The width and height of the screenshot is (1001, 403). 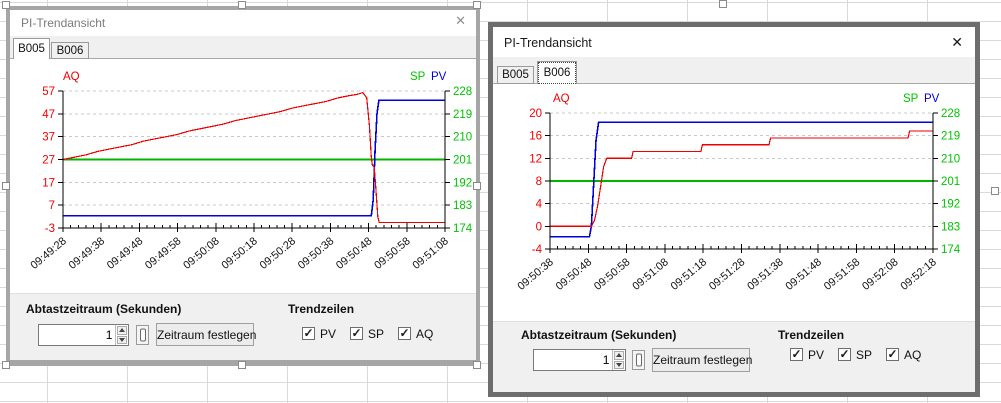 I want to click on svg-text: -4, so click(x=537, y=250).